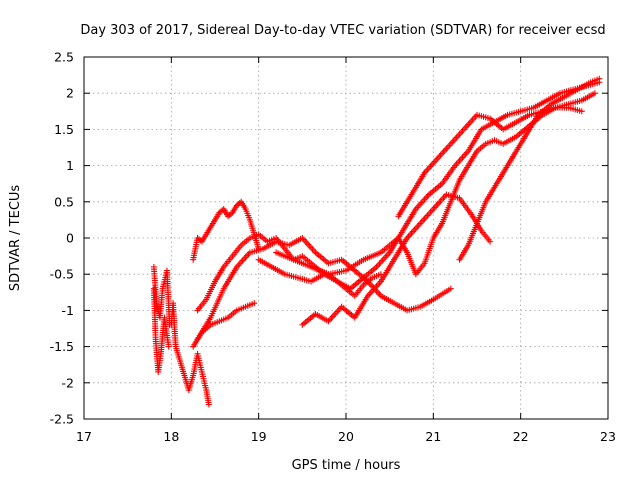  Describe the element at coordinates (62, 274) in the screenshot. I see `y-tick-label: -0.5` at that location.